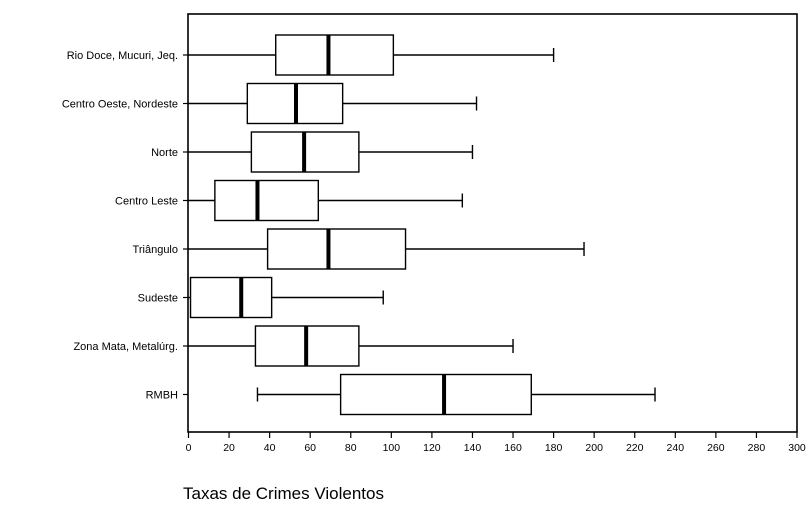 The height and width of the screenshot is (507, 811). What do you see at coordinates (635, 448) in the screenshot?
I see `x-tick-label: 220` at bounding box center [635, 448].